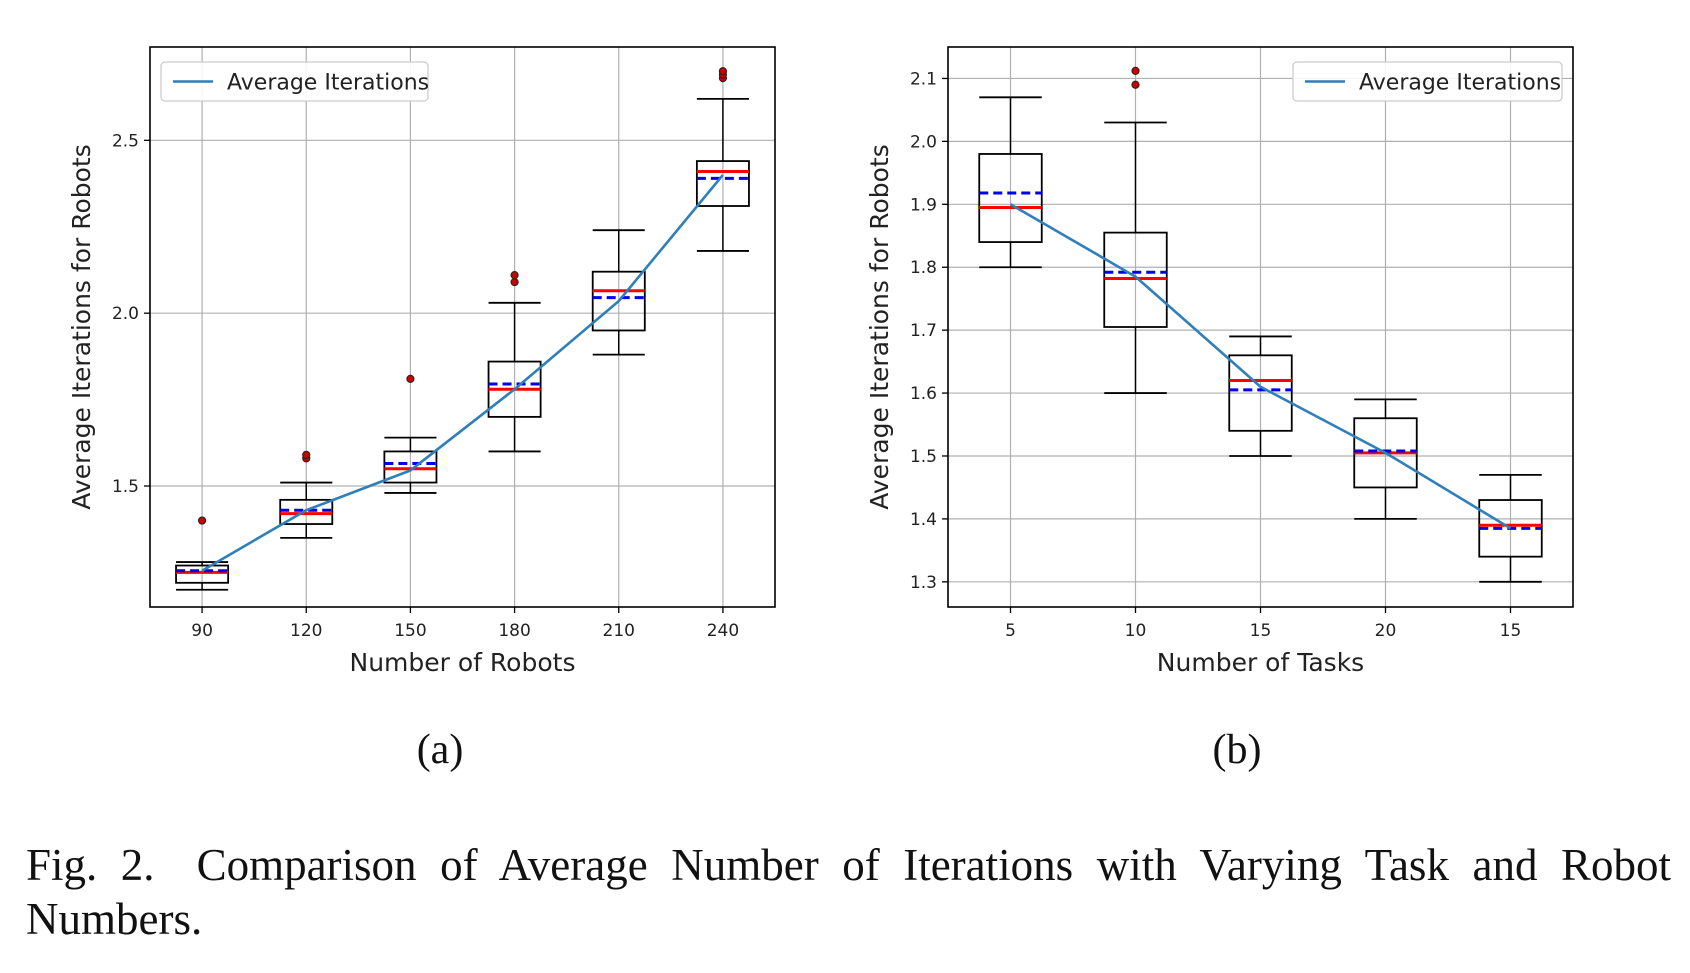 This screenshot has width=1690, height=973. Describe the element at coordinates (410, 631) in the screenshot. I see `x-tick-label: 150` at that location.